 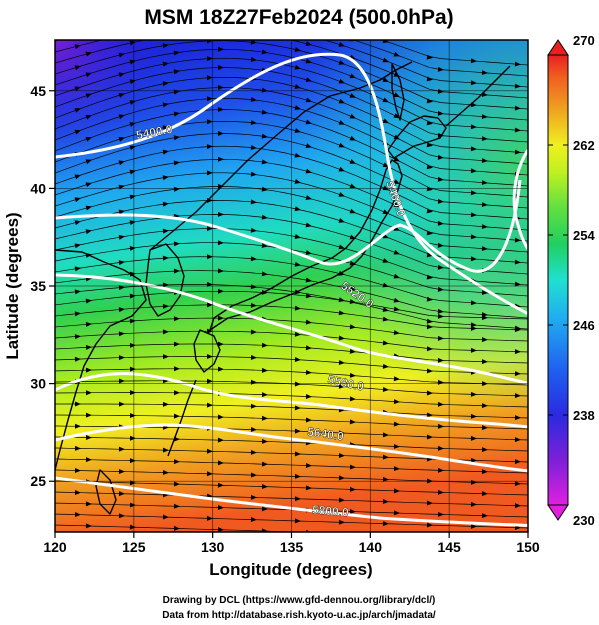 What do you see at coordinates (134, 547) in the screenshot?
I see `x-tick-label-125: 125` at bounding box center [134, 547].